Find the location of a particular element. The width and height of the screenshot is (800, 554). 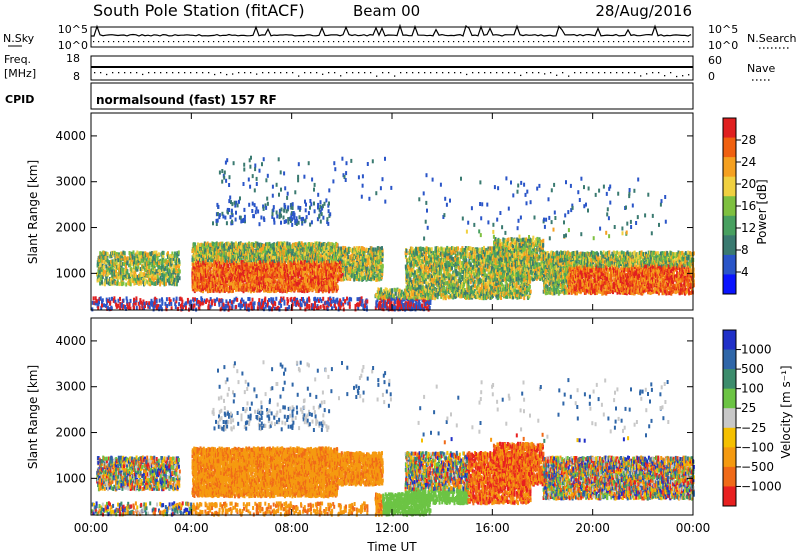

station-title: South Pole Station (fitACF) is located at coordinates (199, 10).